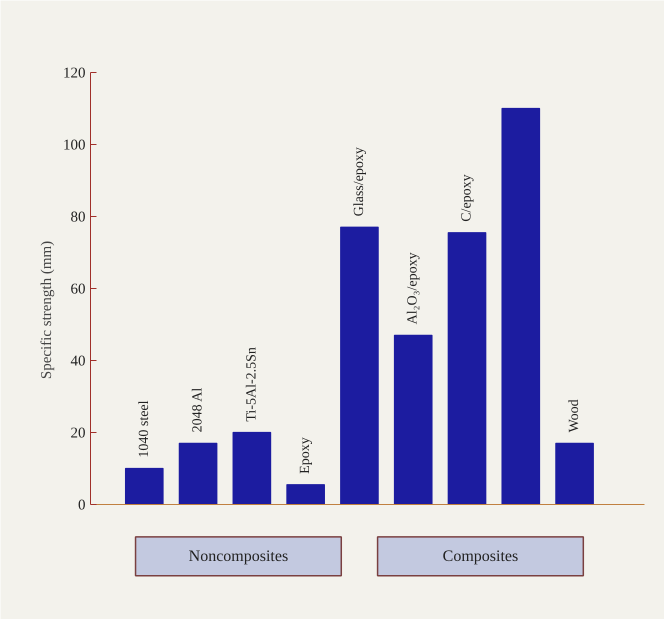 Image resolution: width=664 pixels, height=619 pixels. I want to click on x-tick-label: Epoxy, so click(306, 455).